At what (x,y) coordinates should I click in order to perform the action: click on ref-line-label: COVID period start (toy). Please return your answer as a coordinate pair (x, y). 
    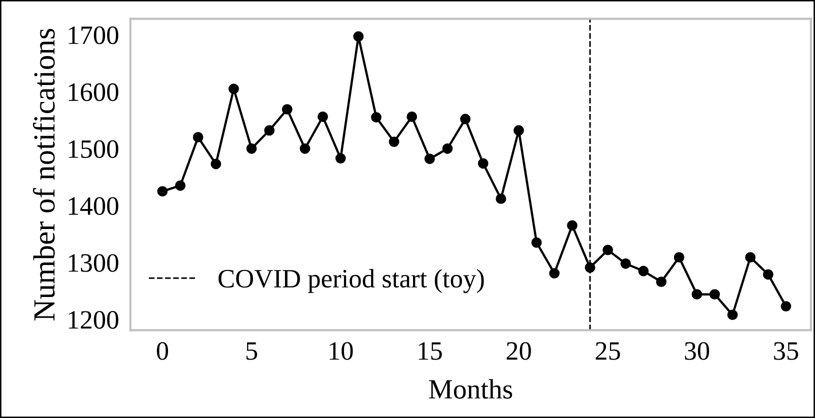
    Looking at the image, I should click on (351, 281).